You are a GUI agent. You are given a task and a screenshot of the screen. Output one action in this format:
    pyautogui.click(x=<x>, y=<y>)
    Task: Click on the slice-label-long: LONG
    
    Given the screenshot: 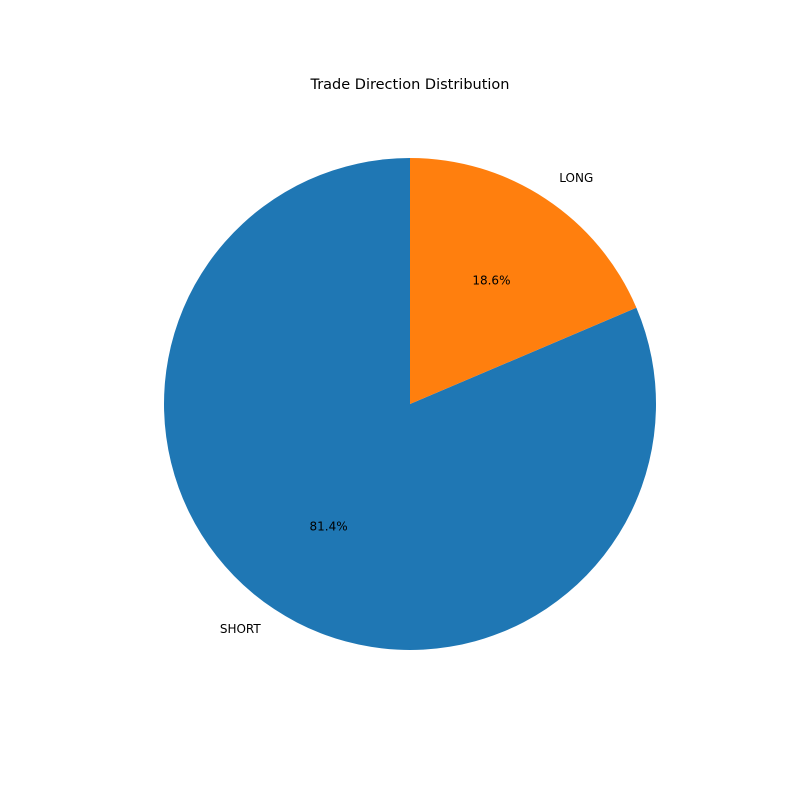 What is the action you would take?
    pyautogui.click(x=576, y=178)
    